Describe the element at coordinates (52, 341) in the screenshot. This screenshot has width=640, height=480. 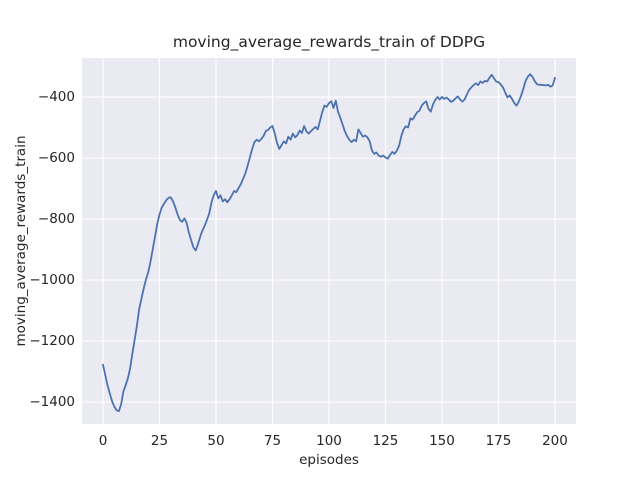
I see `y-tick-label: −1200` at that location.